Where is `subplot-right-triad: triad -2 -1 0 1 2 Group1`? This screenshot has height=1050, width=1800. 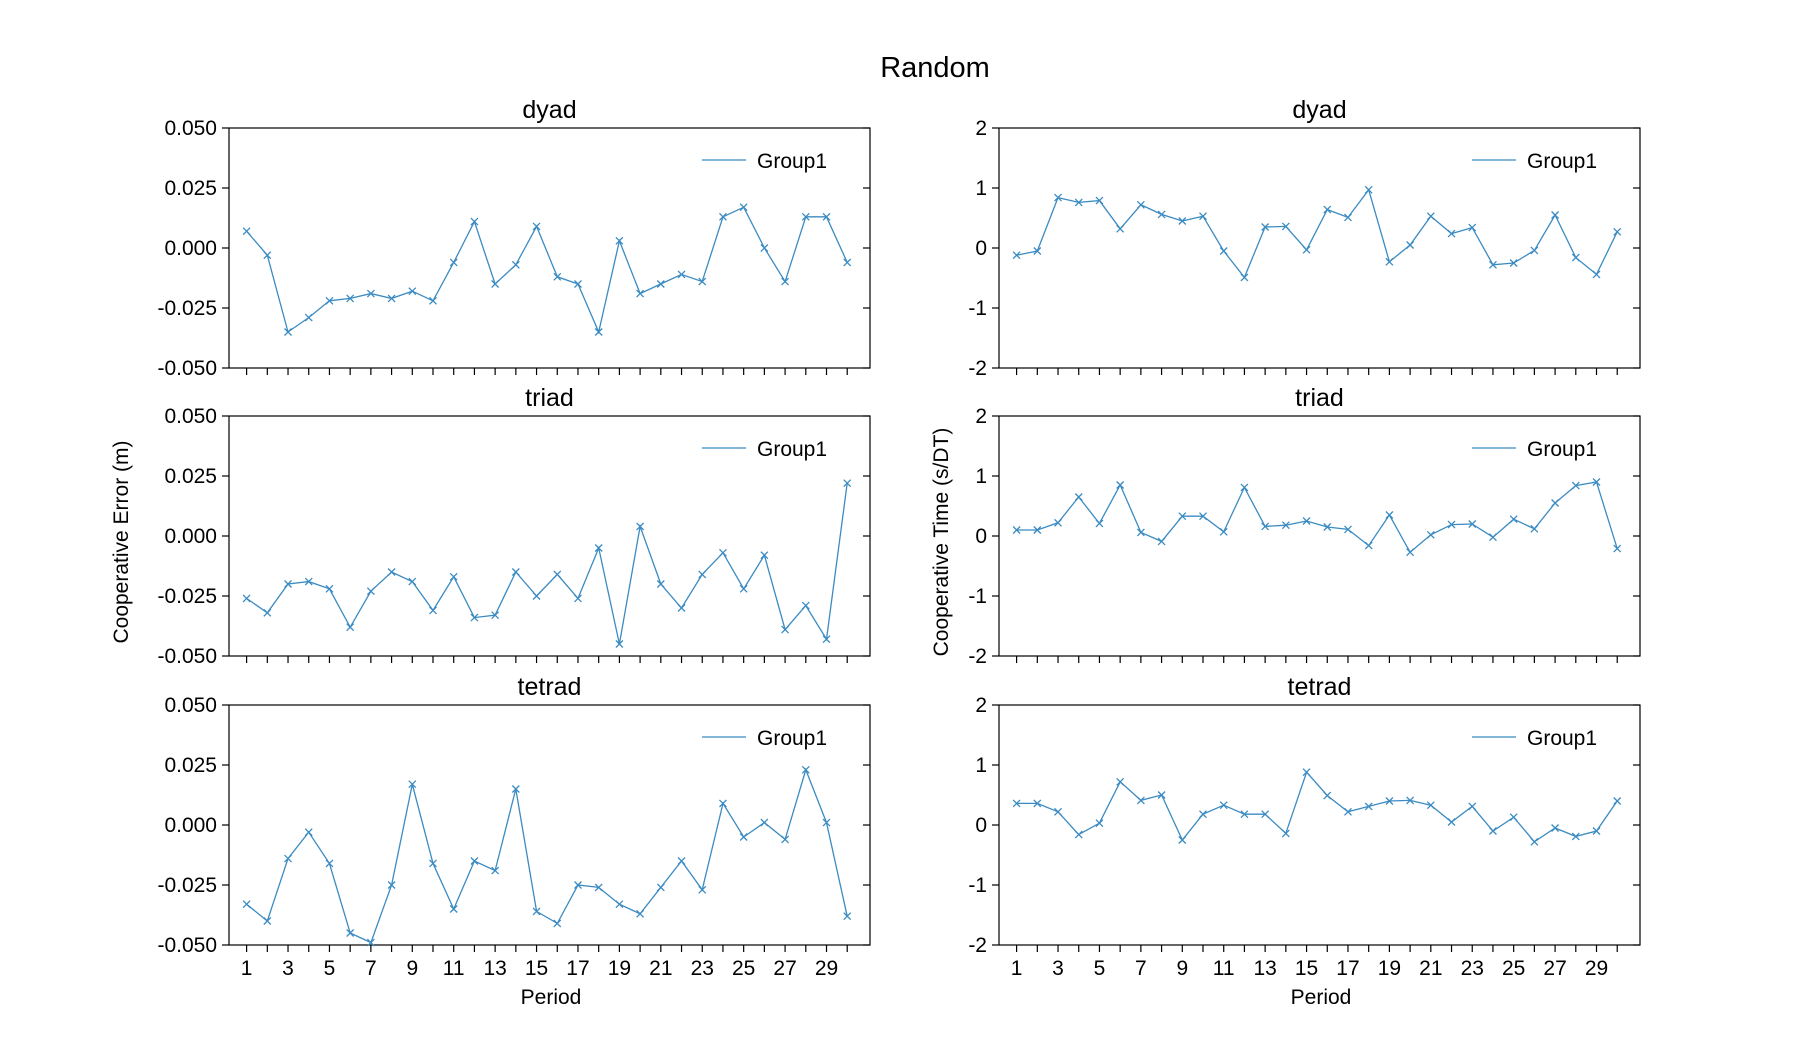 subplot-right-triad: triad -2 -1 0 1 2 Group1 is located at coordinates (1304, 526).